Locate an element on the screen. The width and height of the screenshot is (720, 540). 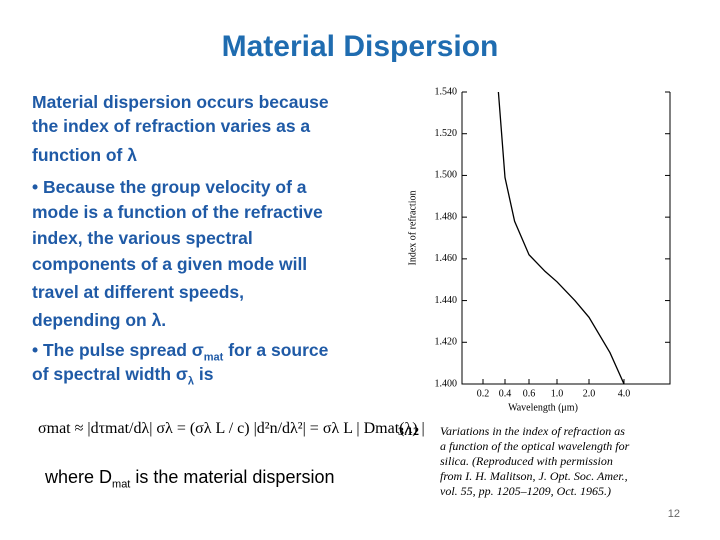
caption-line: vol. 55, pp. 1205–1209, Oct. 1965.) is located at coordinates (525, 491).